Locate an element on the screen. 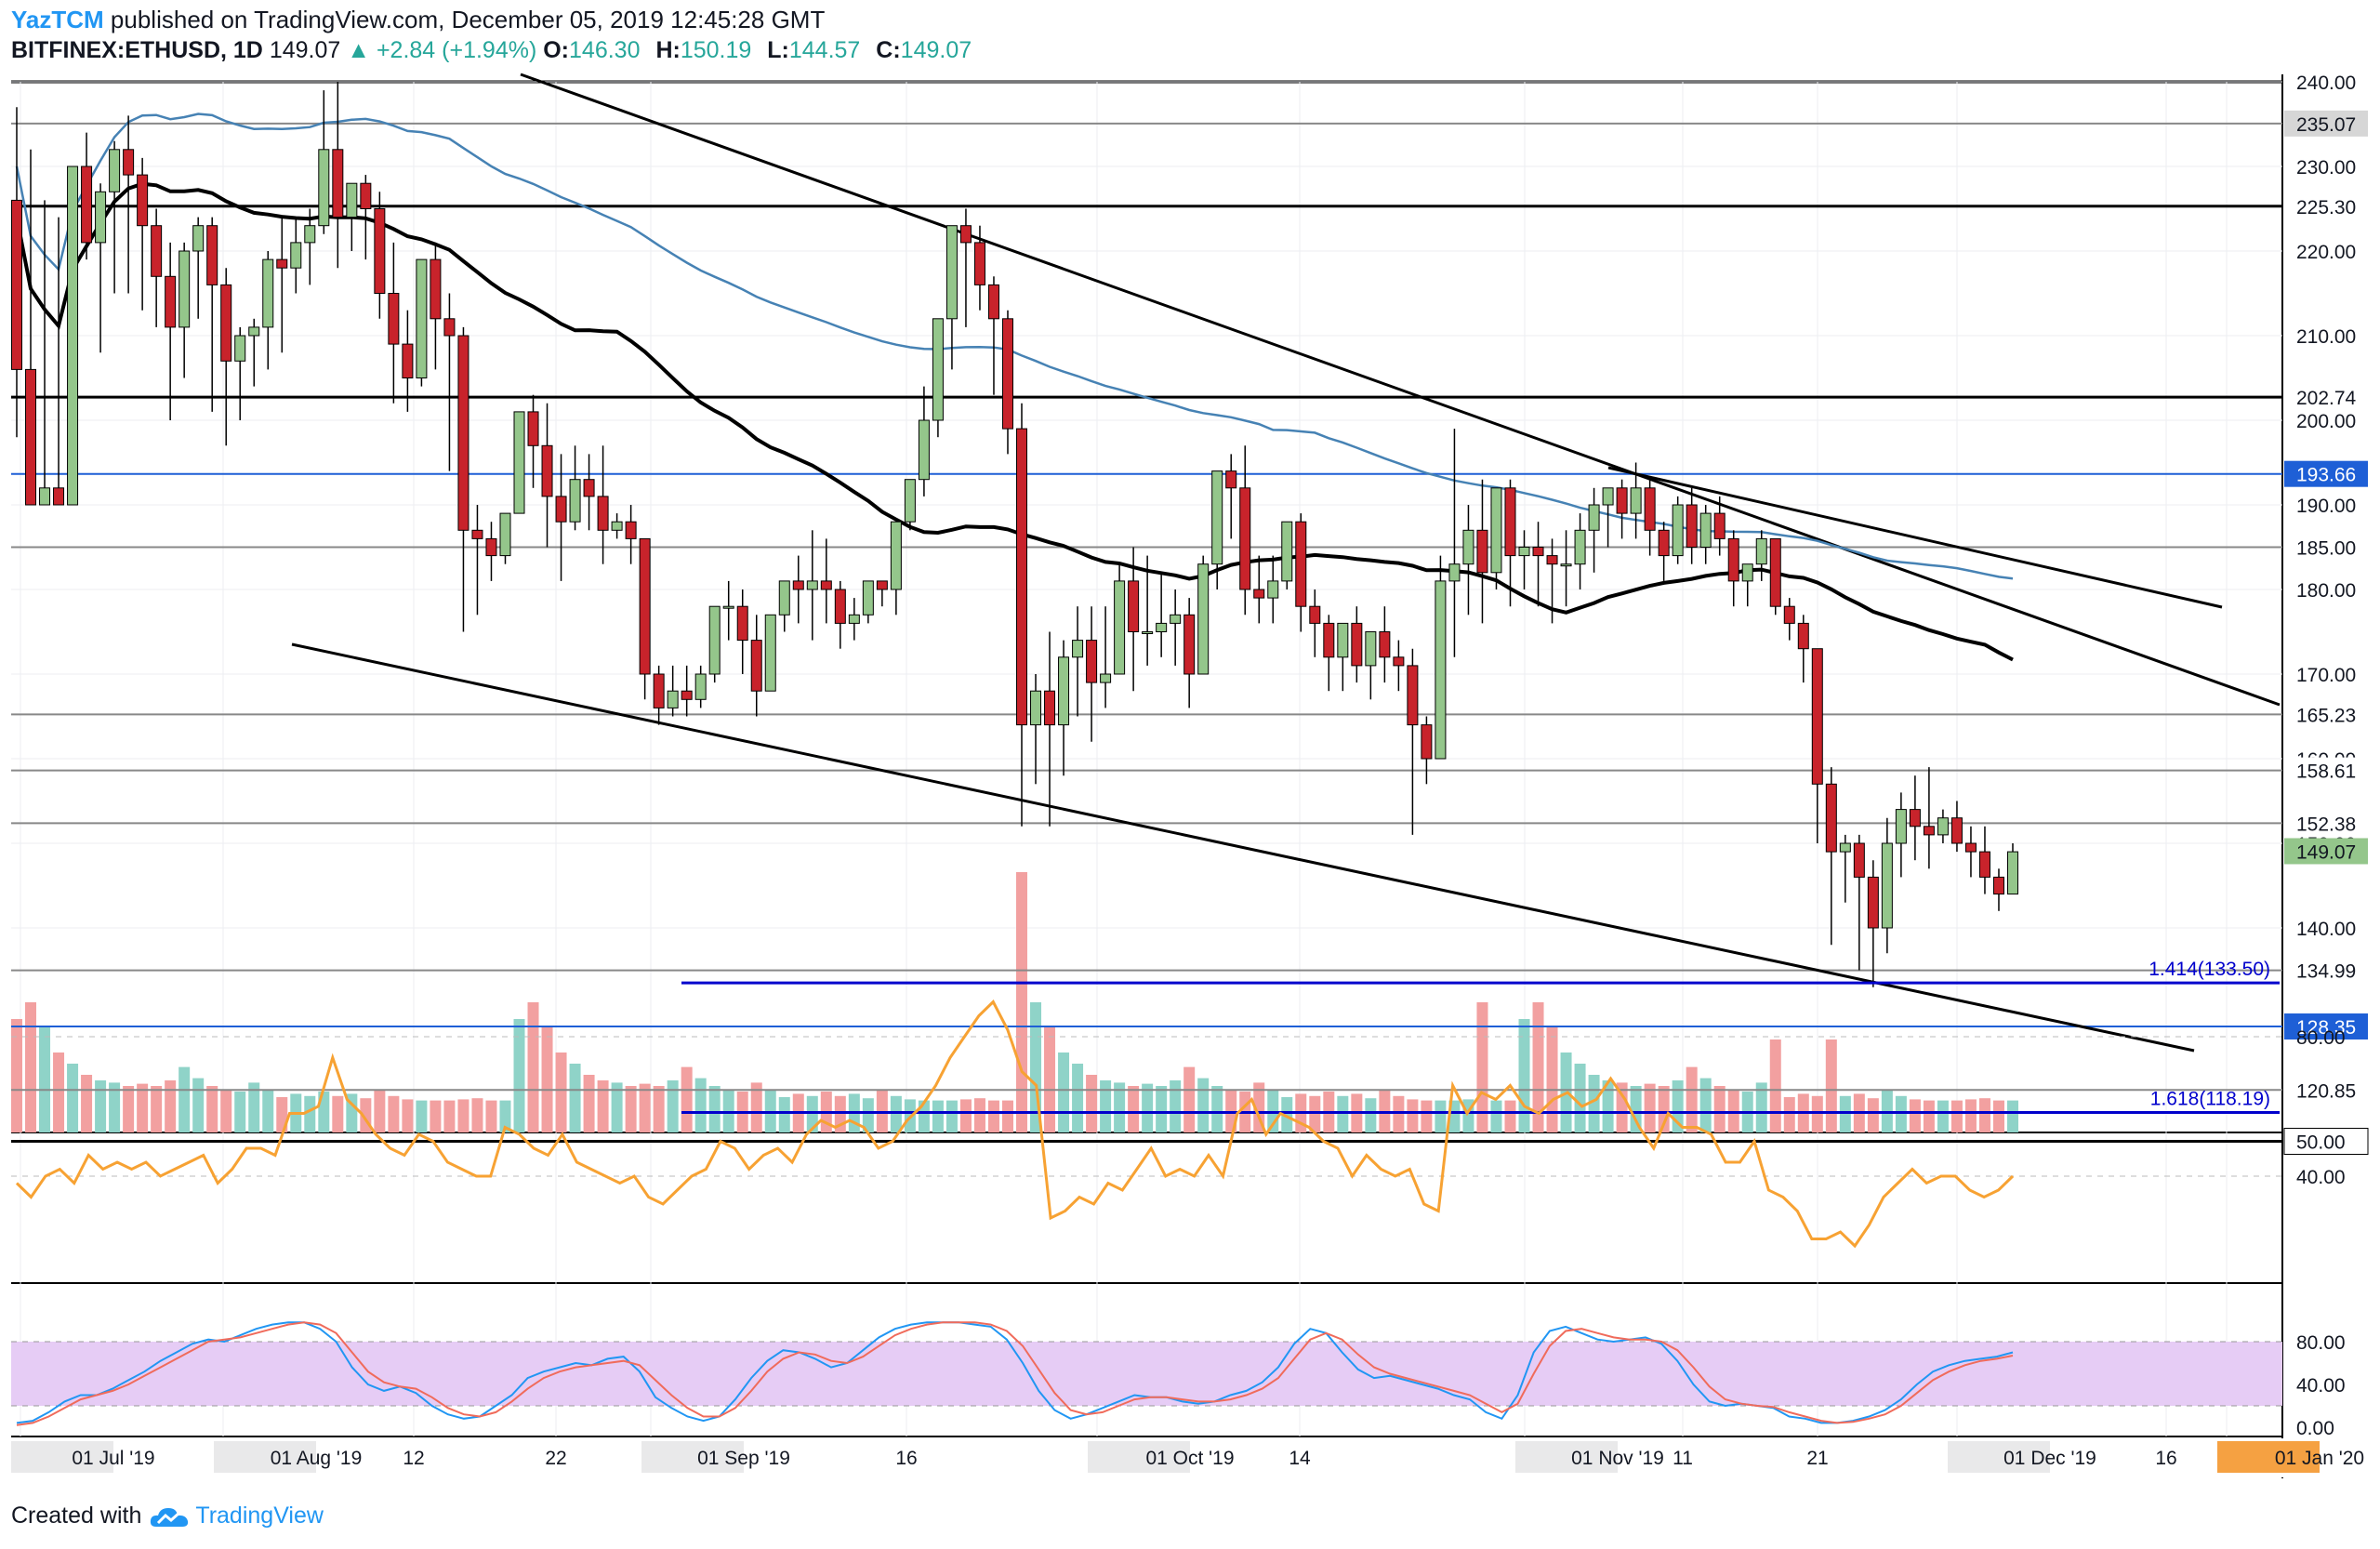 This screenshot has width=2380, height=1549. fib-label-1: 1.618(118.19) is located at coordinates (2210, 1098).